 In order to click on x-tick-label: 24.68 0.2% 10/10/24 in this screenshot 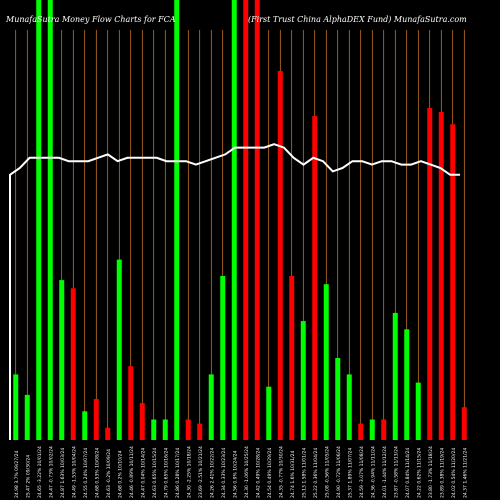, I will do `click(120, 474)`.